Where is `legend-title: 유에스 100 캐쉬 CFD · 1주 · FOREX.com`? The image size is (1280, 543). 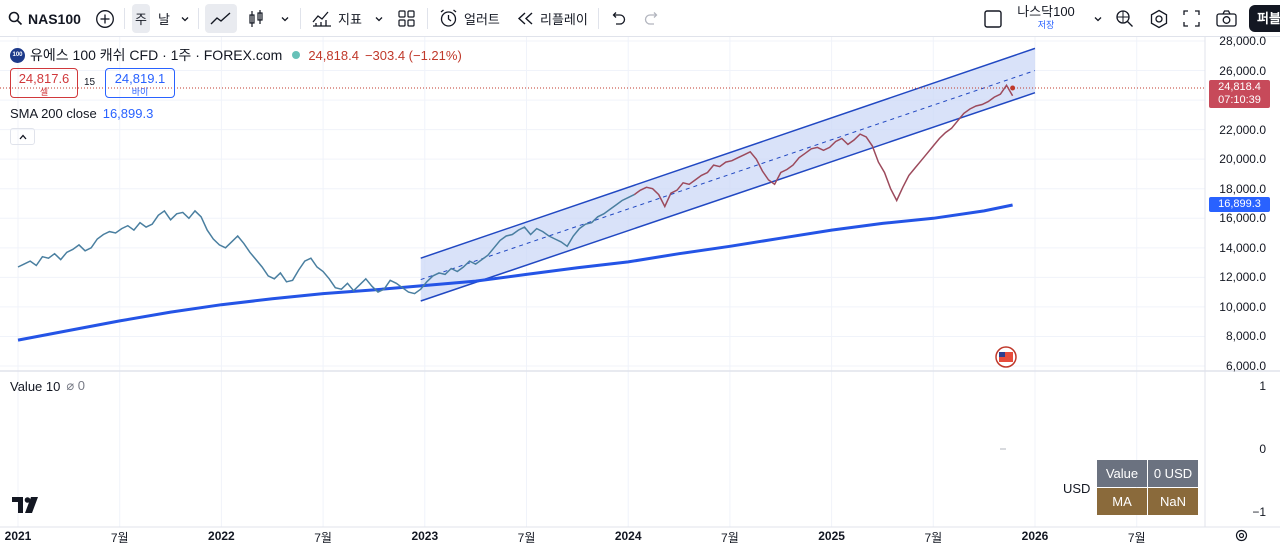
legend-title: 유에스 100 캐쉬 CFD · 1주 · FOREX.com is located at coordinates (156, 55).